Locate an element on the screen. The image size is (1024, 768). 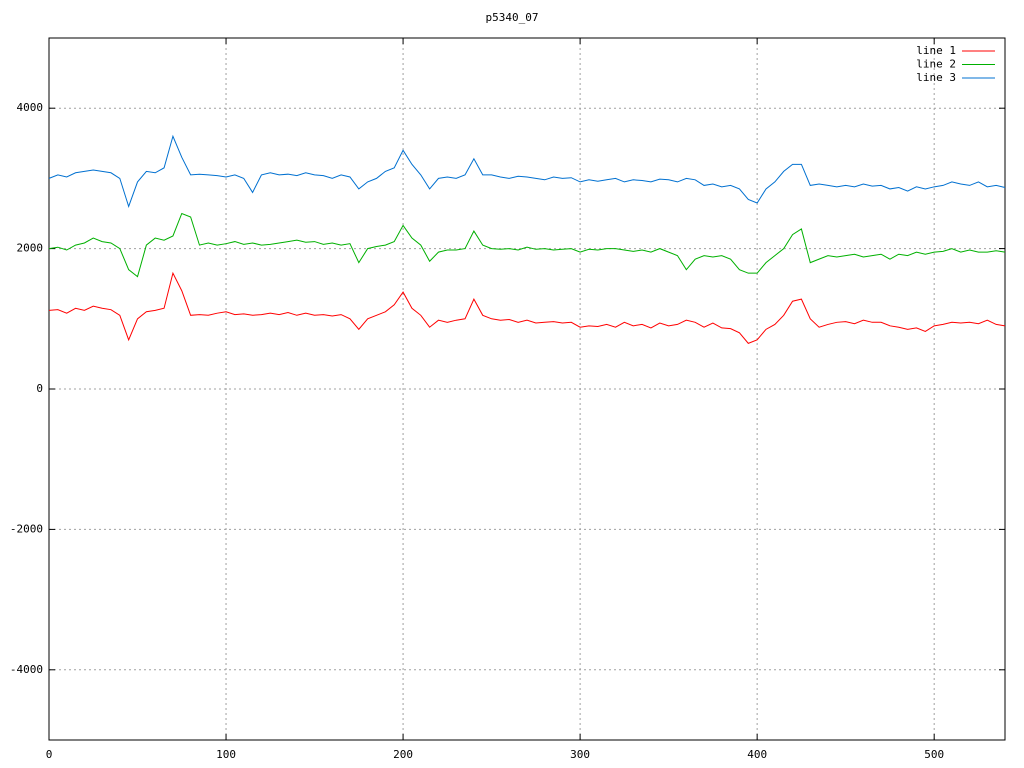
y-tick-label: 4000 is located at coordinates (30, 107).